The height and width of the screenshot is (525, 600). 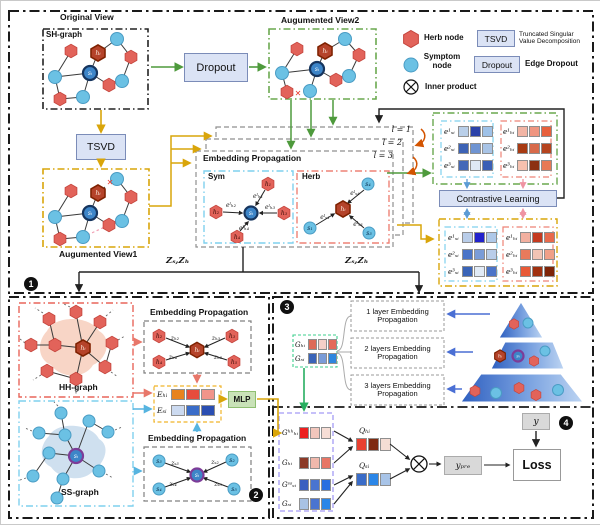 I want to click on embedding-label: Eₛᵢ, so click(x=162, y=410).